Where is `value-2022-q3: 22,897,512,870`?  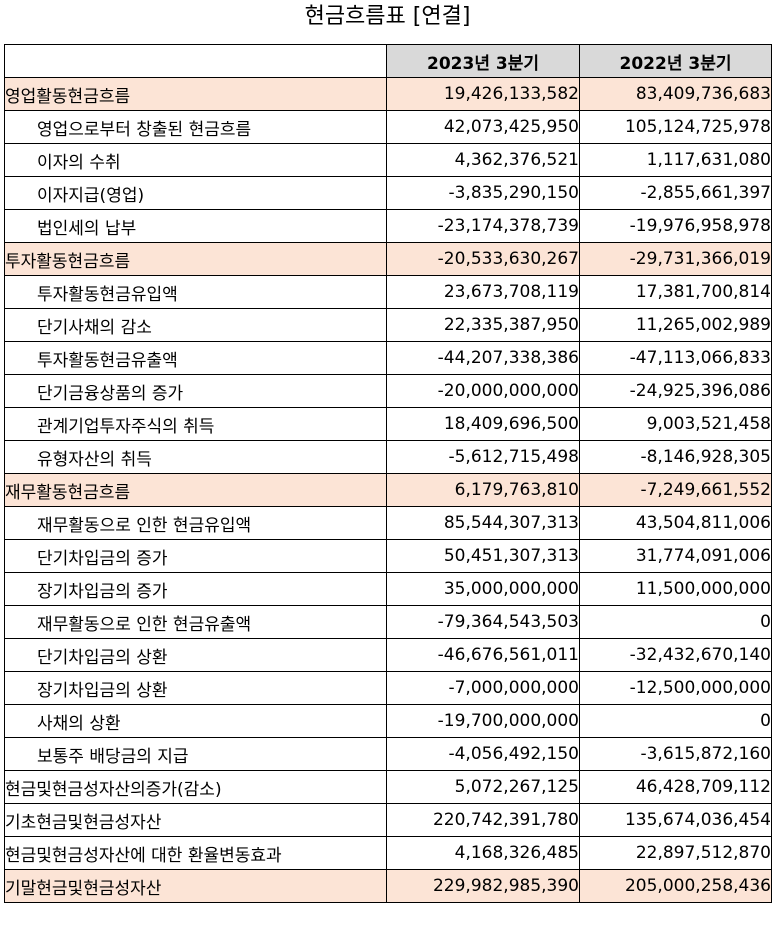 value-2022-q3: 22,897,512,870 is located at coordinates (675, 853).